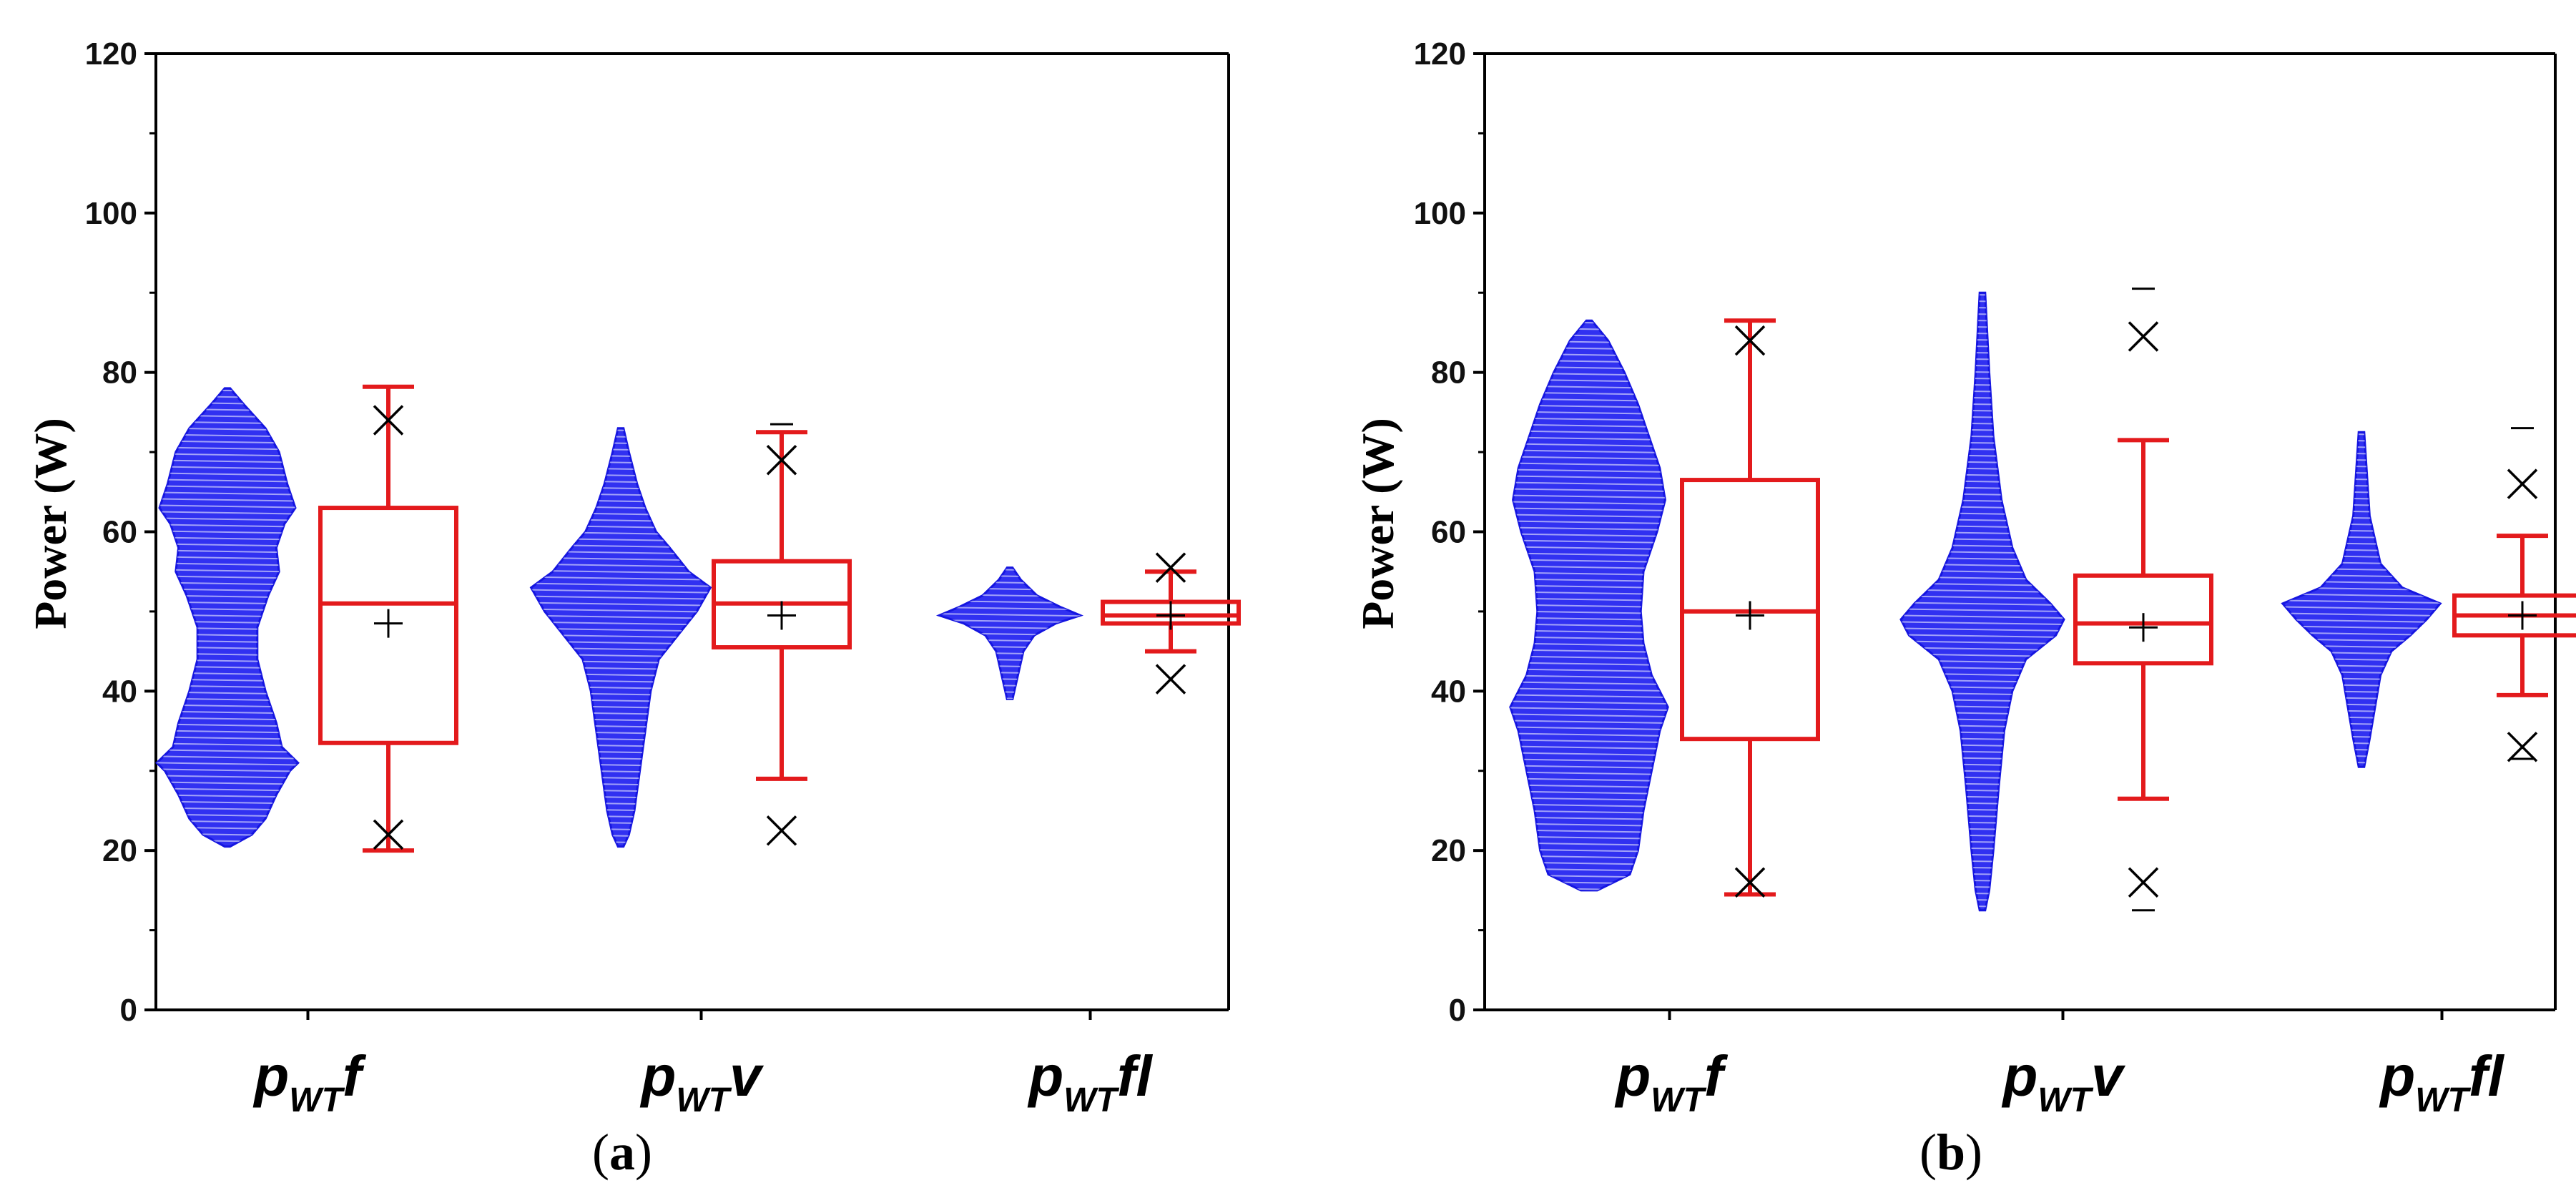 The width and height of the screenshot is (2576, 1193). Describe the element at coordinates (120, 851) in the screenshot. I see `y-tick-label-a-20: 20` at that location.